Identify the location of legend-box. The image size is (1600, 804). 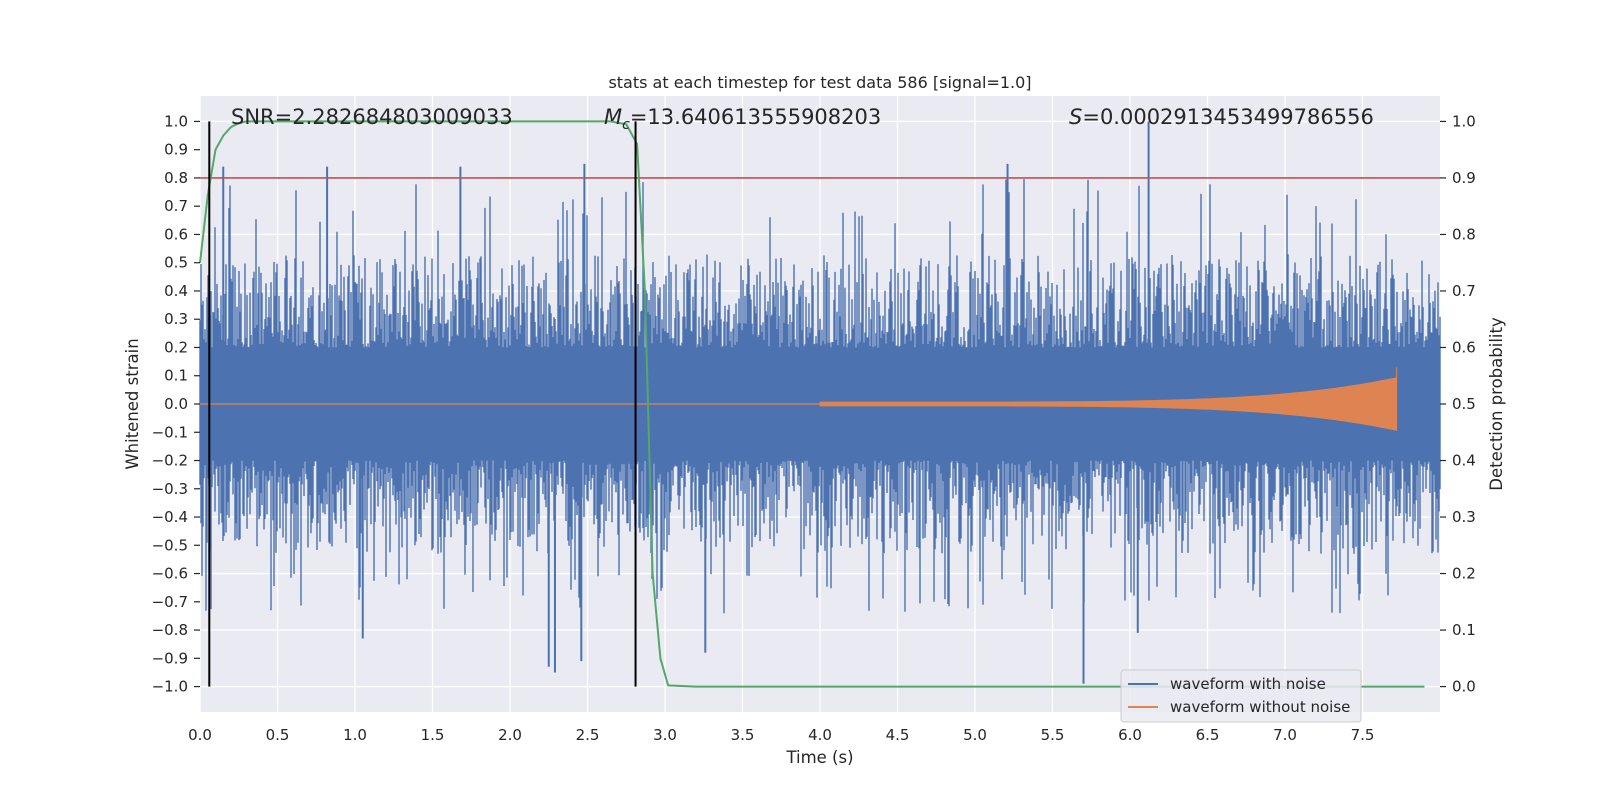
(1241, 696).